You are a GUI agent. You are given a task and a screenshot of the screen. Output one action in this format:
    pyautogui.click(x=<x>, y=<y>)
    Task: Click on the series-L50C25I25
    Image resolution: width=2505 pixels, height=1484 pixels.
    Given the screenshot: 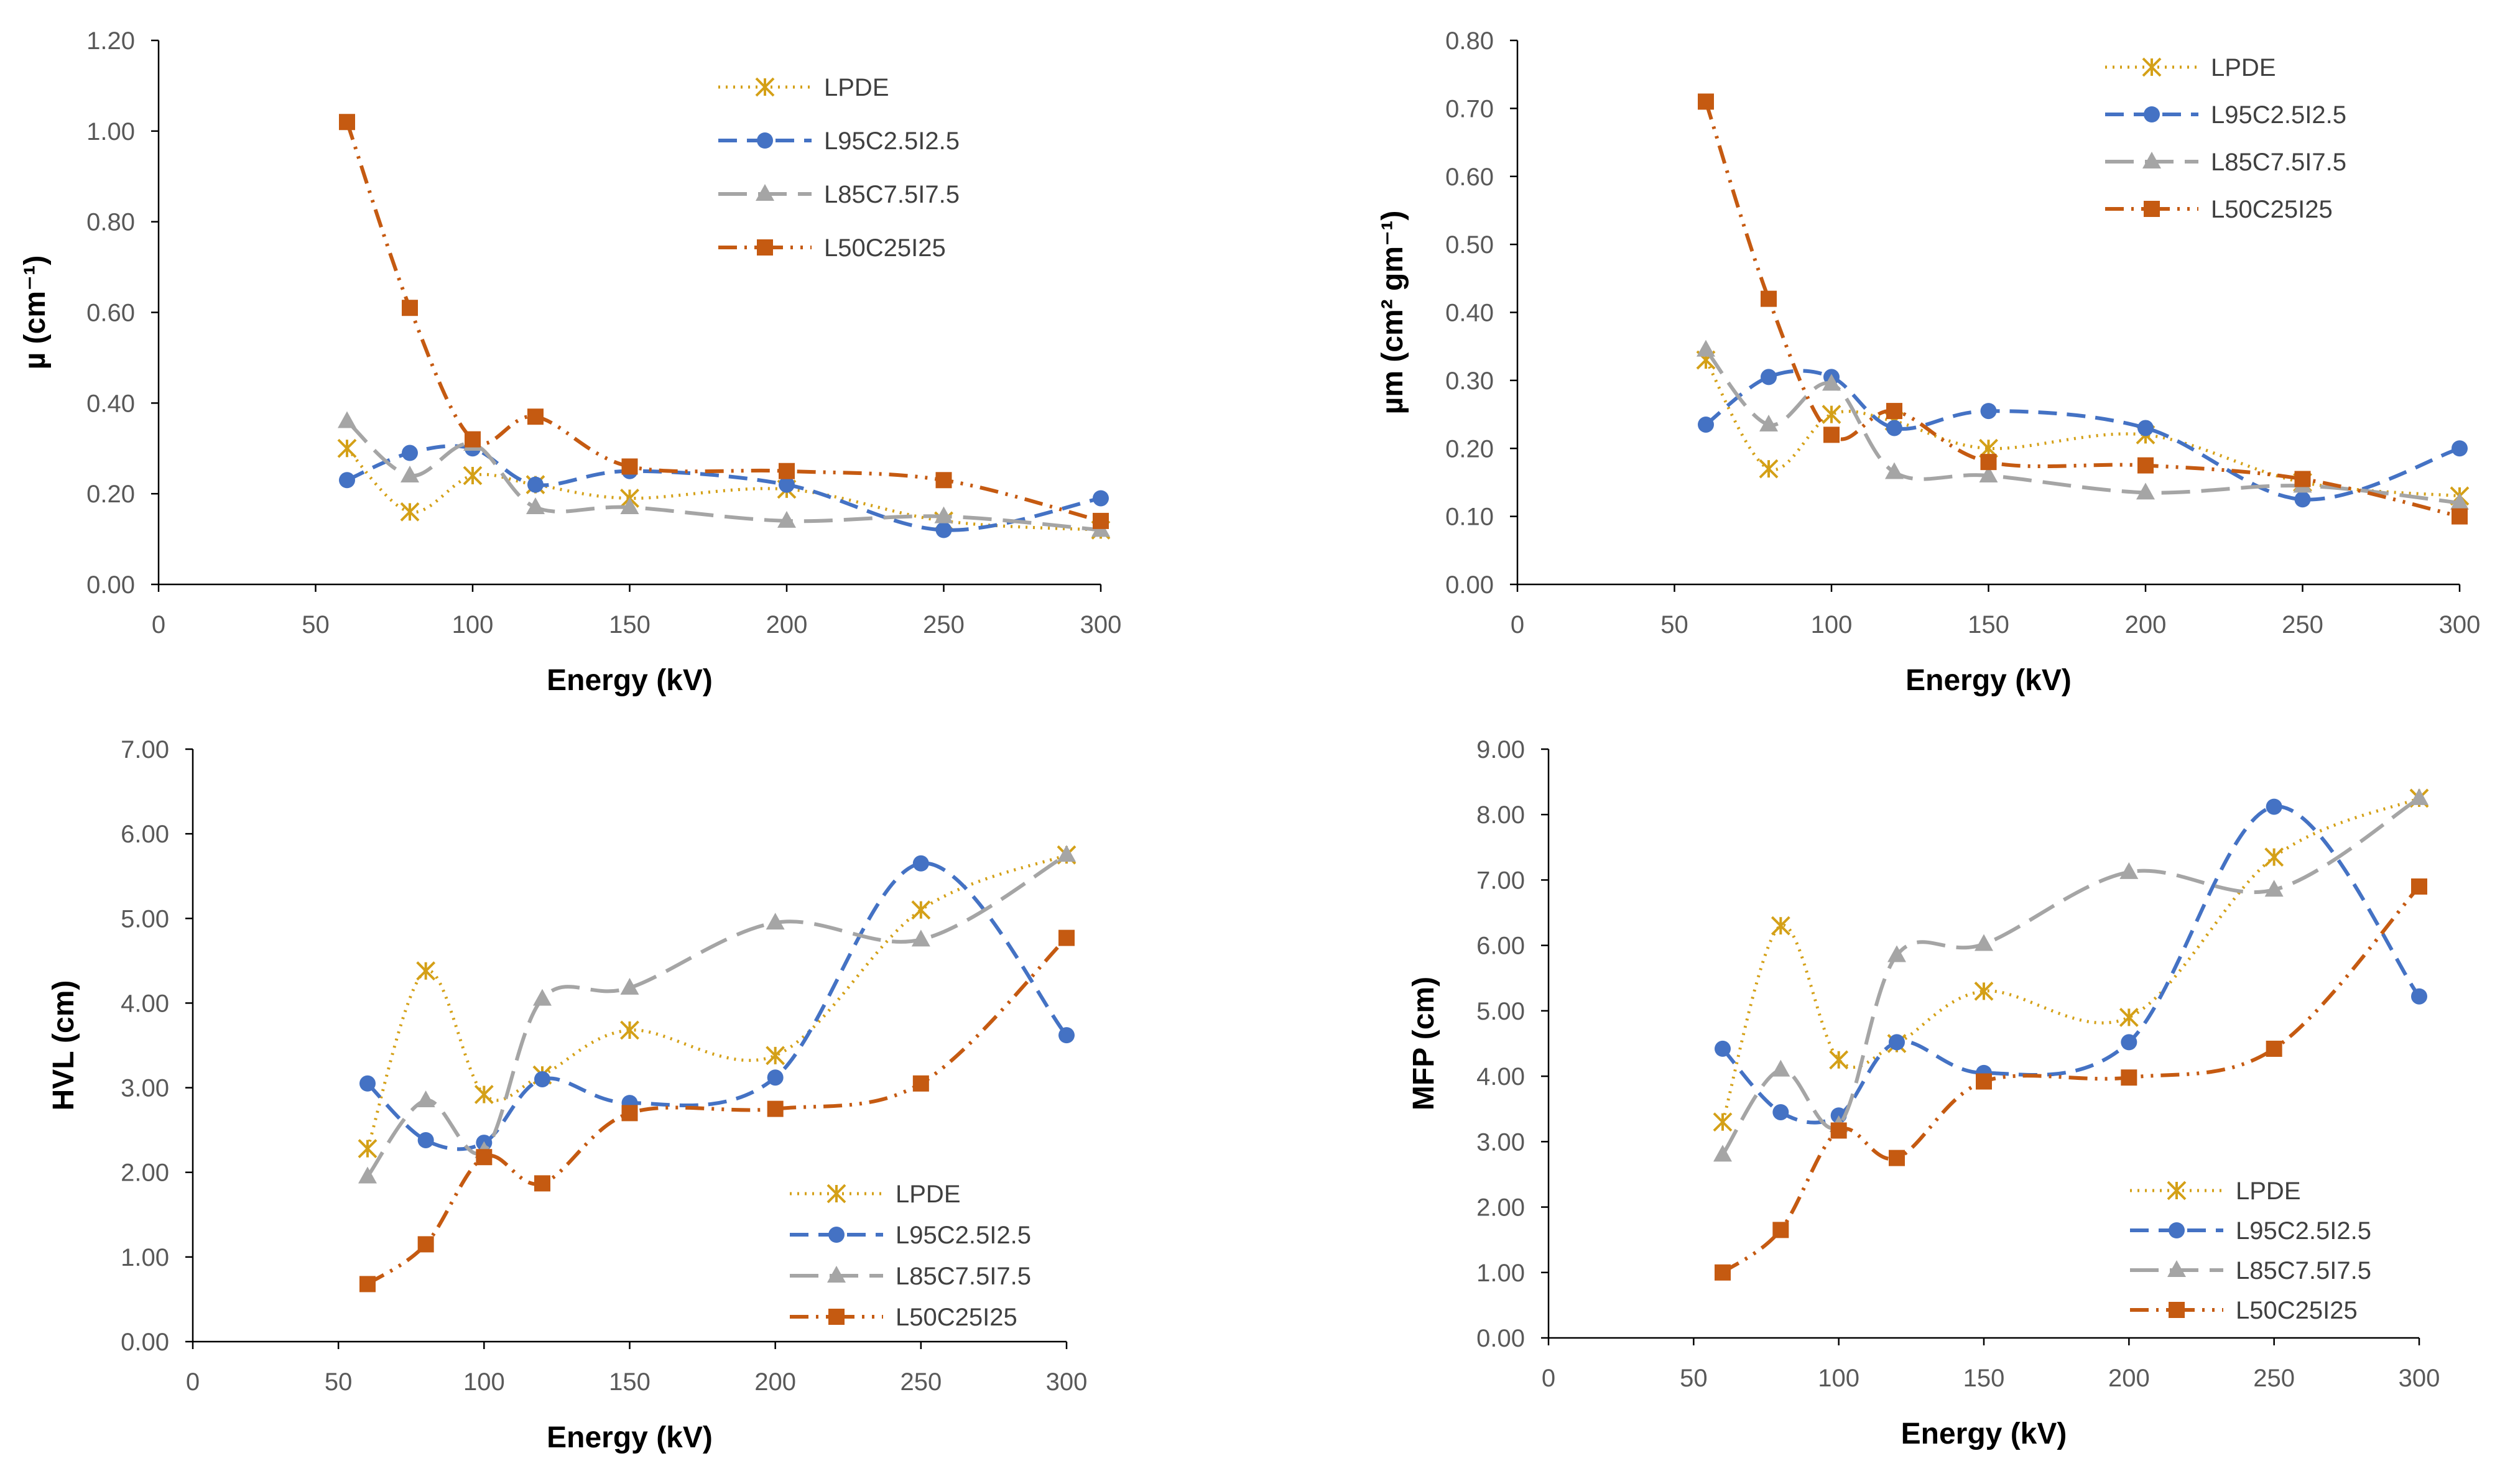 What is the action you would take?
    pyautogui.click(x=724, y=321)
    